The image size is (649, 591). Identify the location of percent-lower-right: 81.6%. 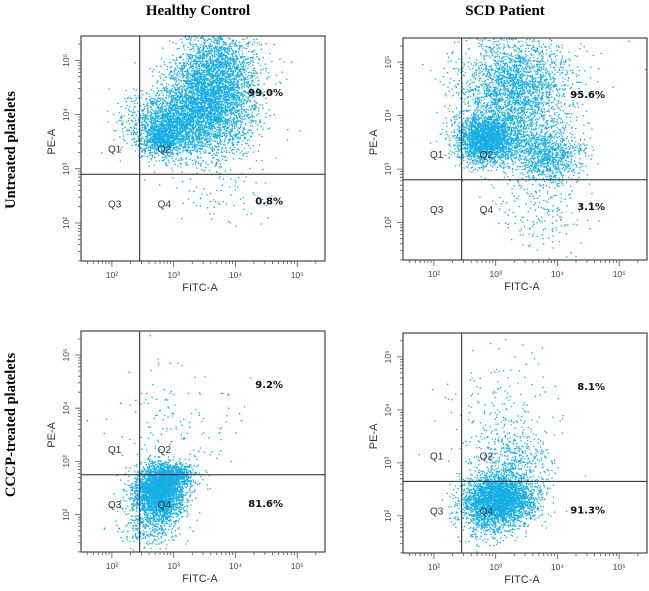
(265, 504).